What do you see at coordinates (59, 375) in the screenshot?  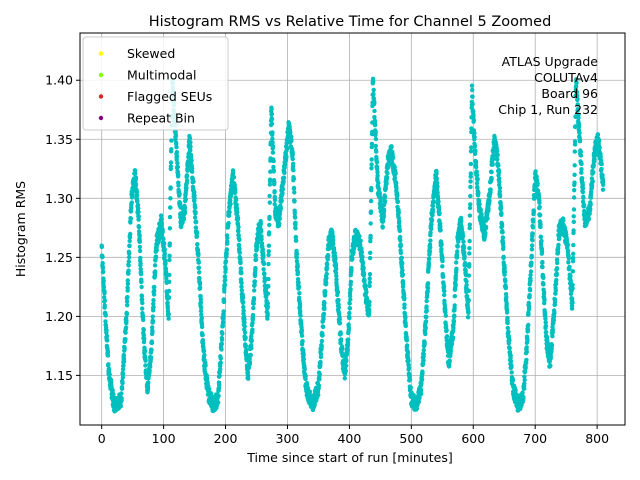 I see `y-tick-label: 1.15` at bounding box center [59, 375].